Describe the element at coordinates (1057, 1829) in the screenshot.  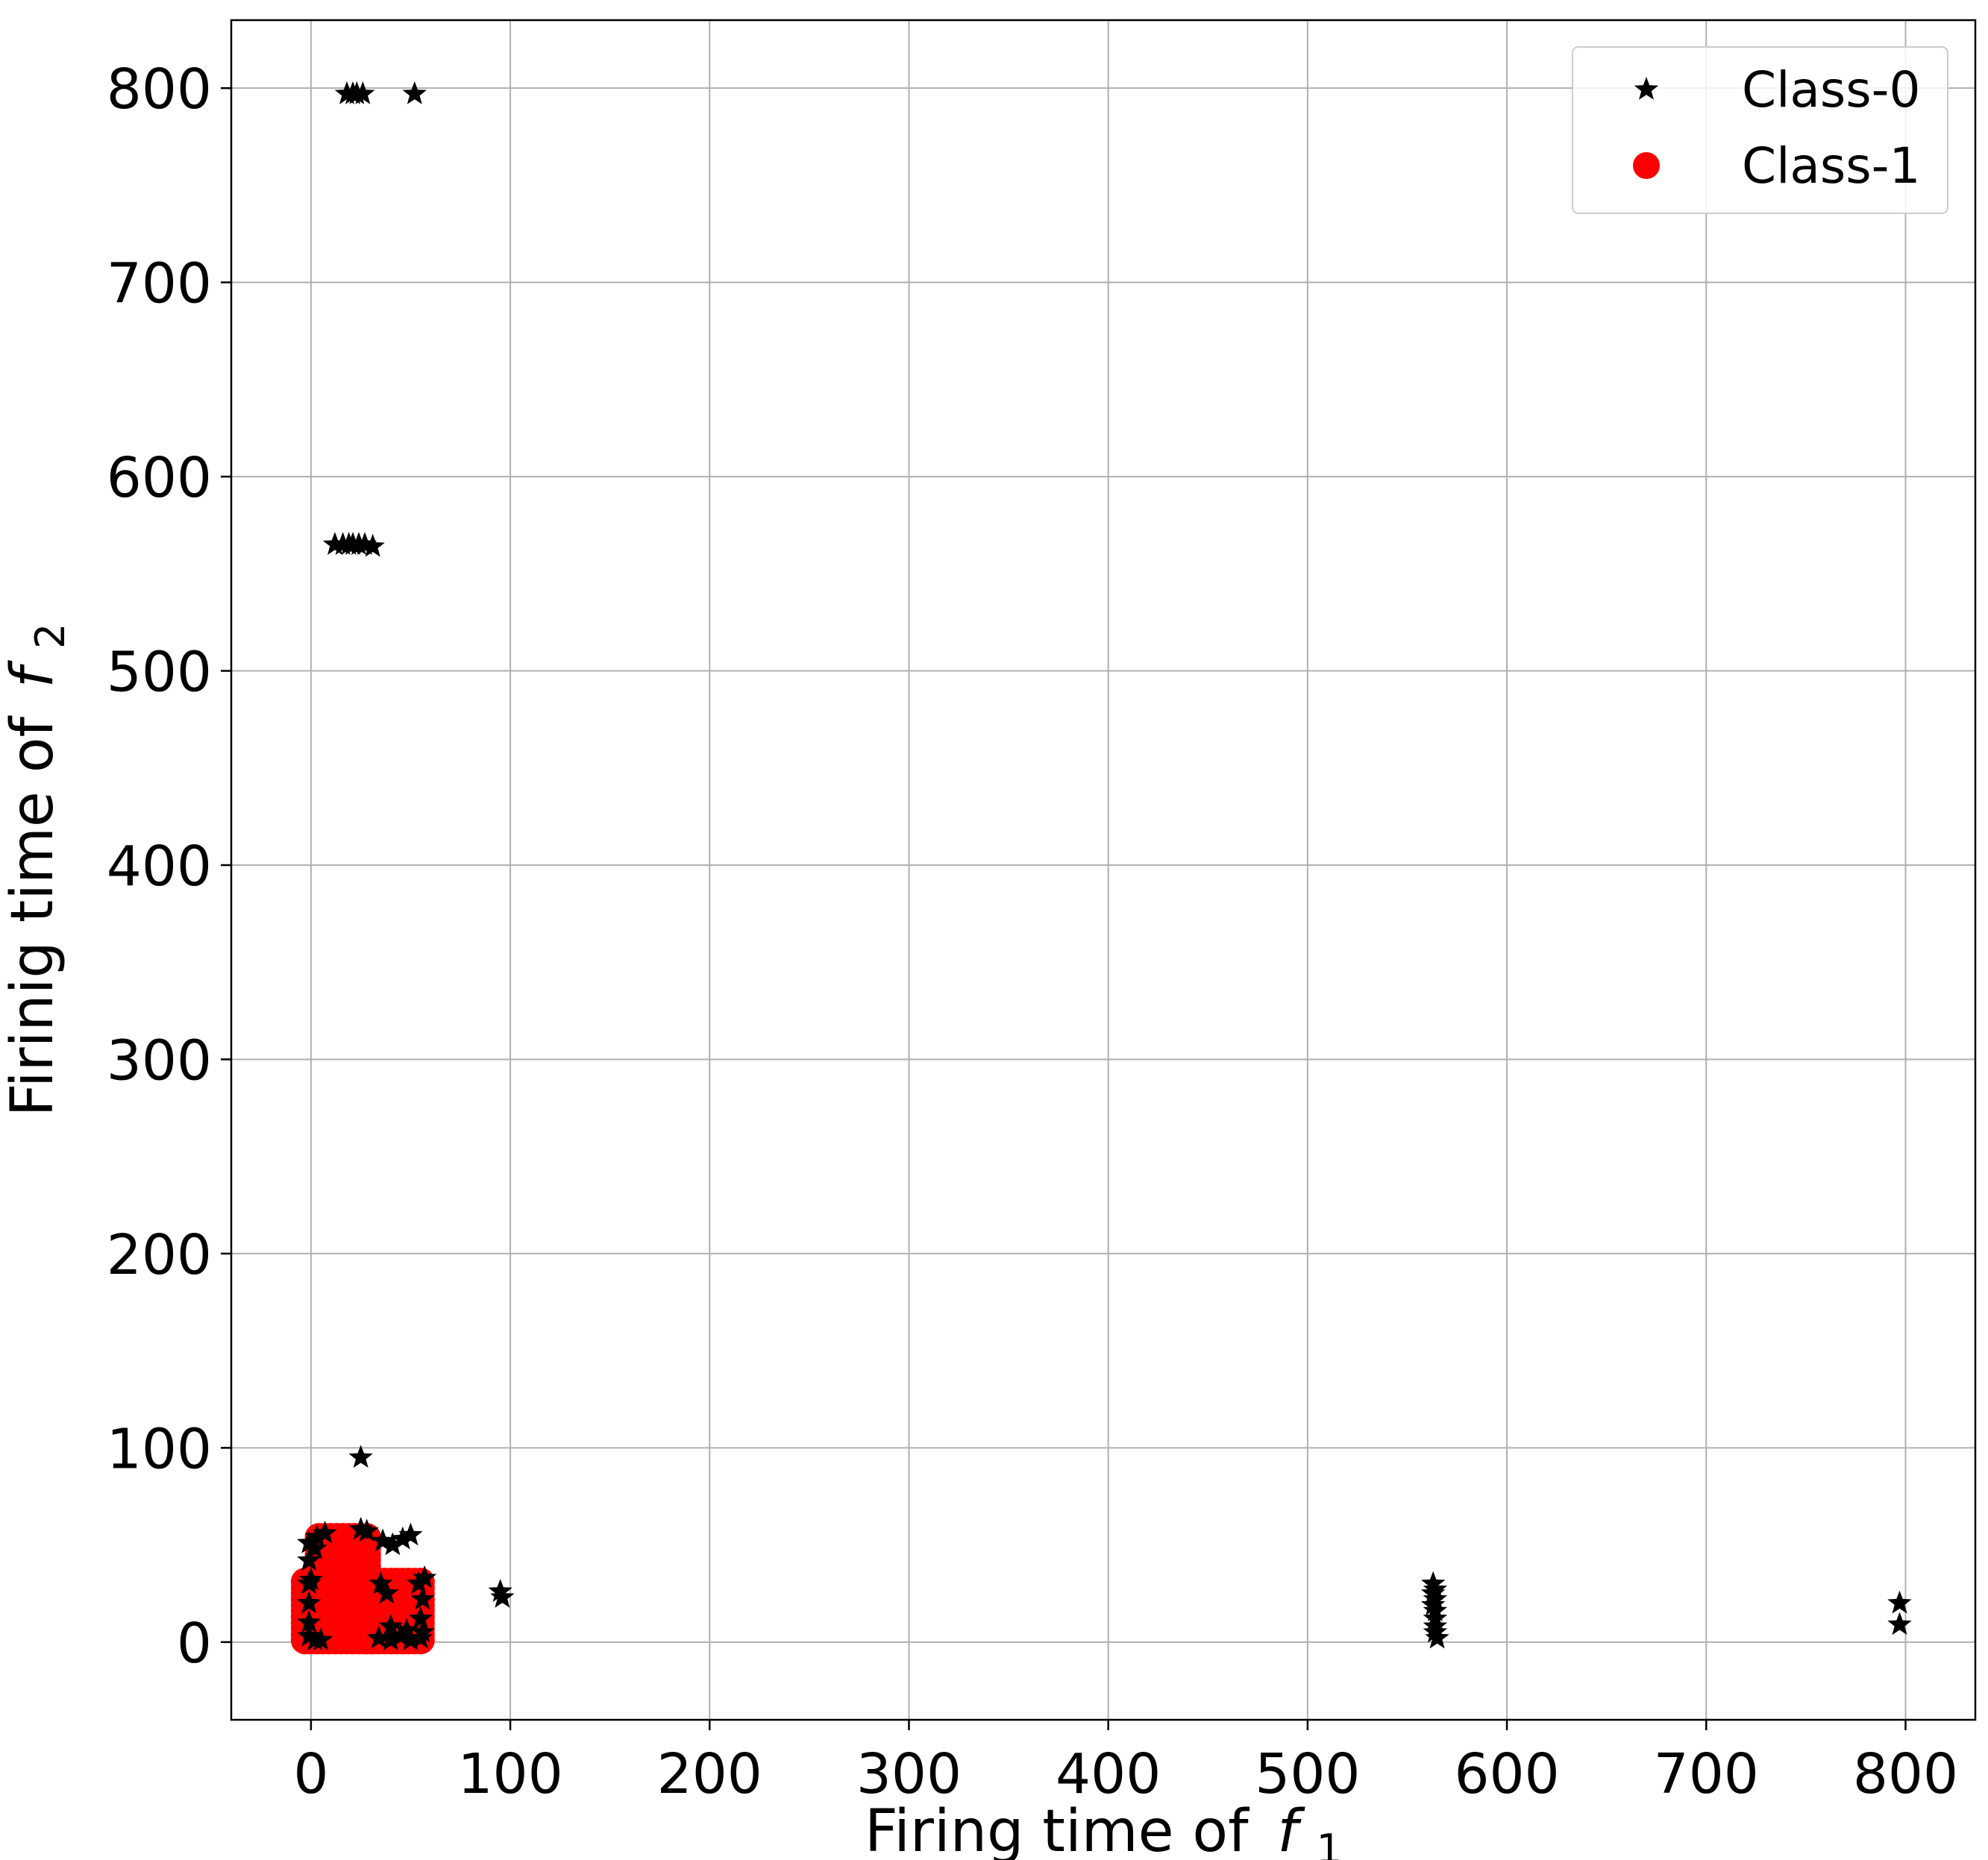
I see `x-axis-label-text: Firing time of` at that location.